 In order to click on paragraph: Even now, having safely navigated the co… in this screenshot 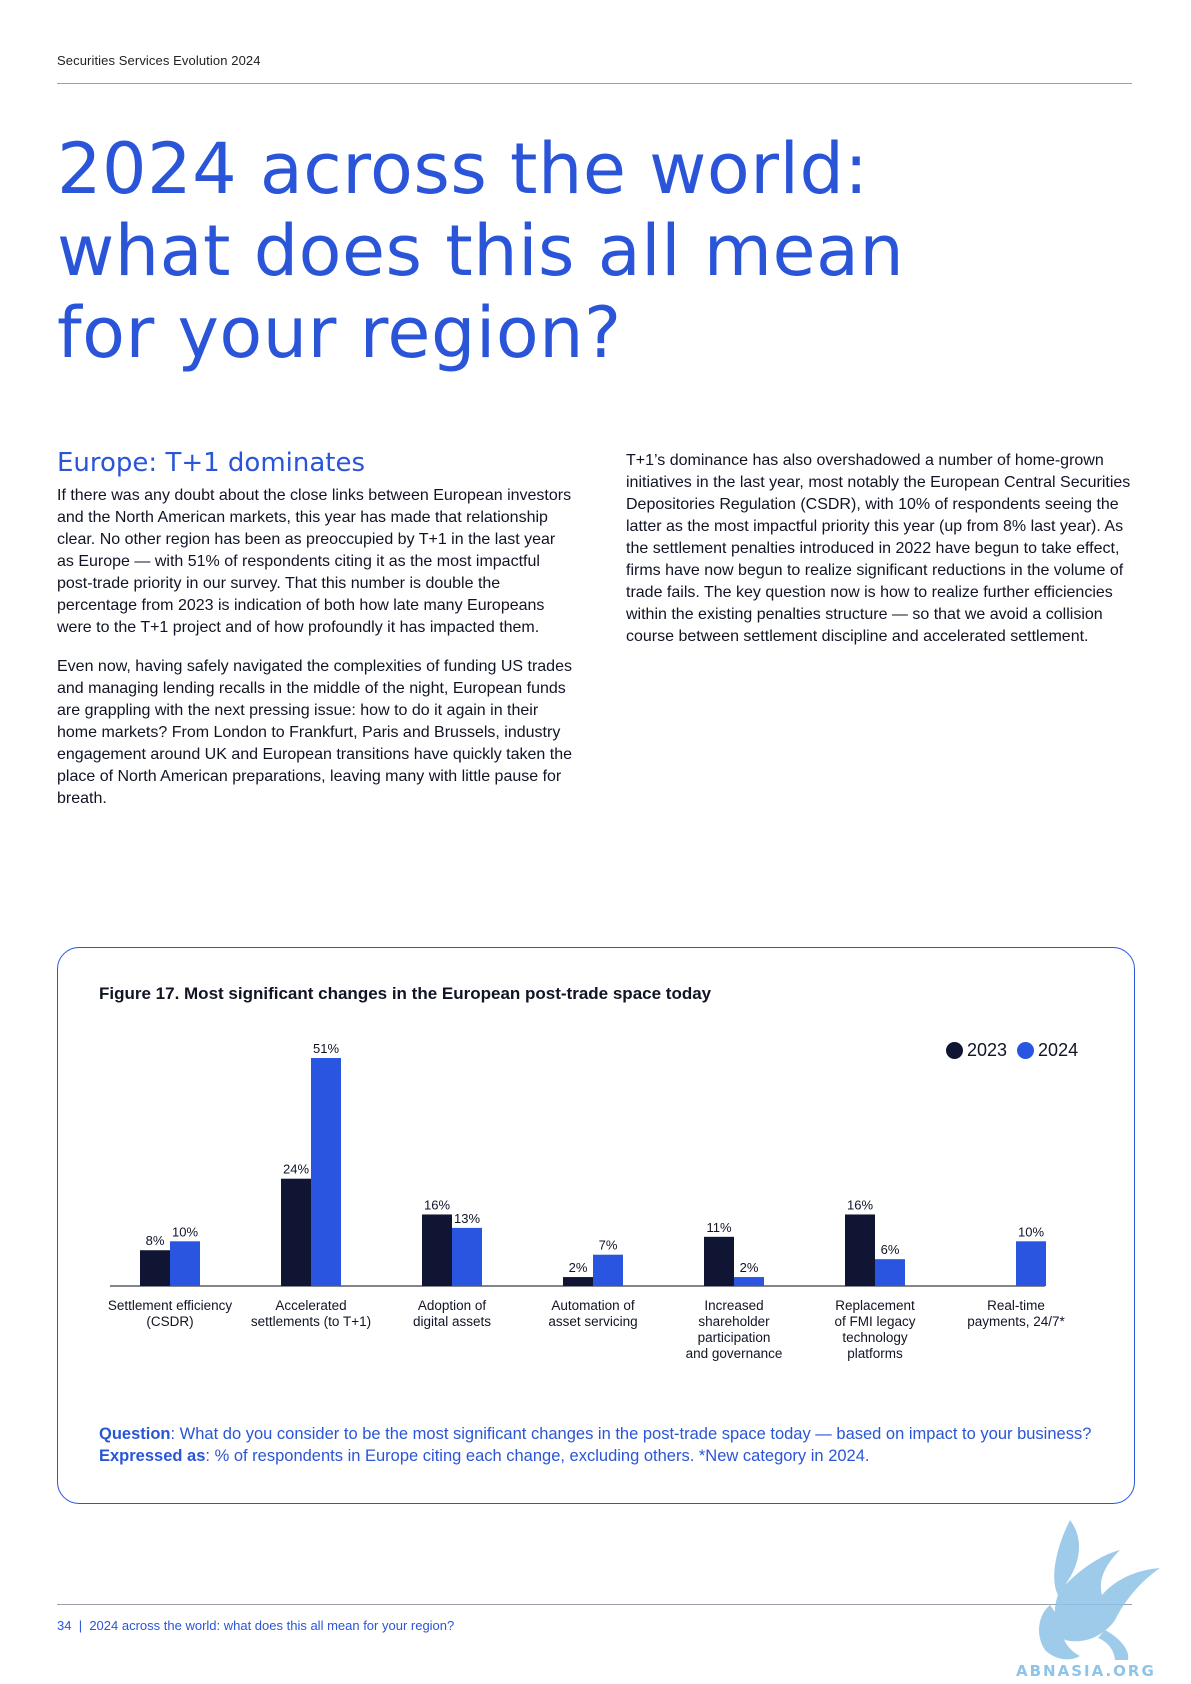, I will do `click(315, 732)`.